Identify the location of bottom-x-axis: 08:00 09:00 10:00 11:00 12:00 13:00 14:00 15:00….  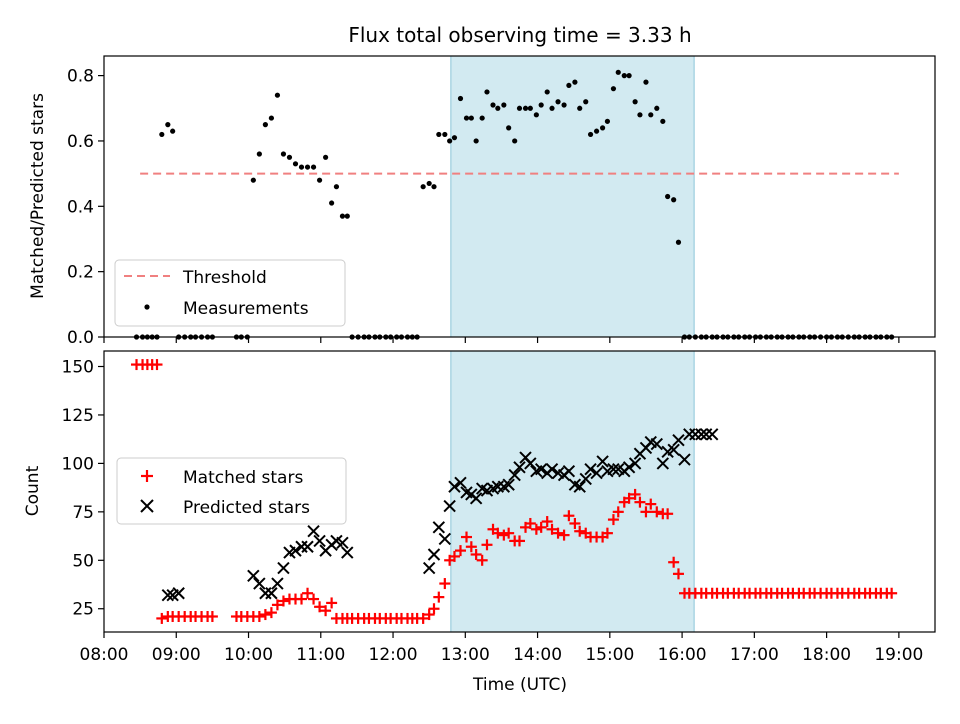
(501, 648).